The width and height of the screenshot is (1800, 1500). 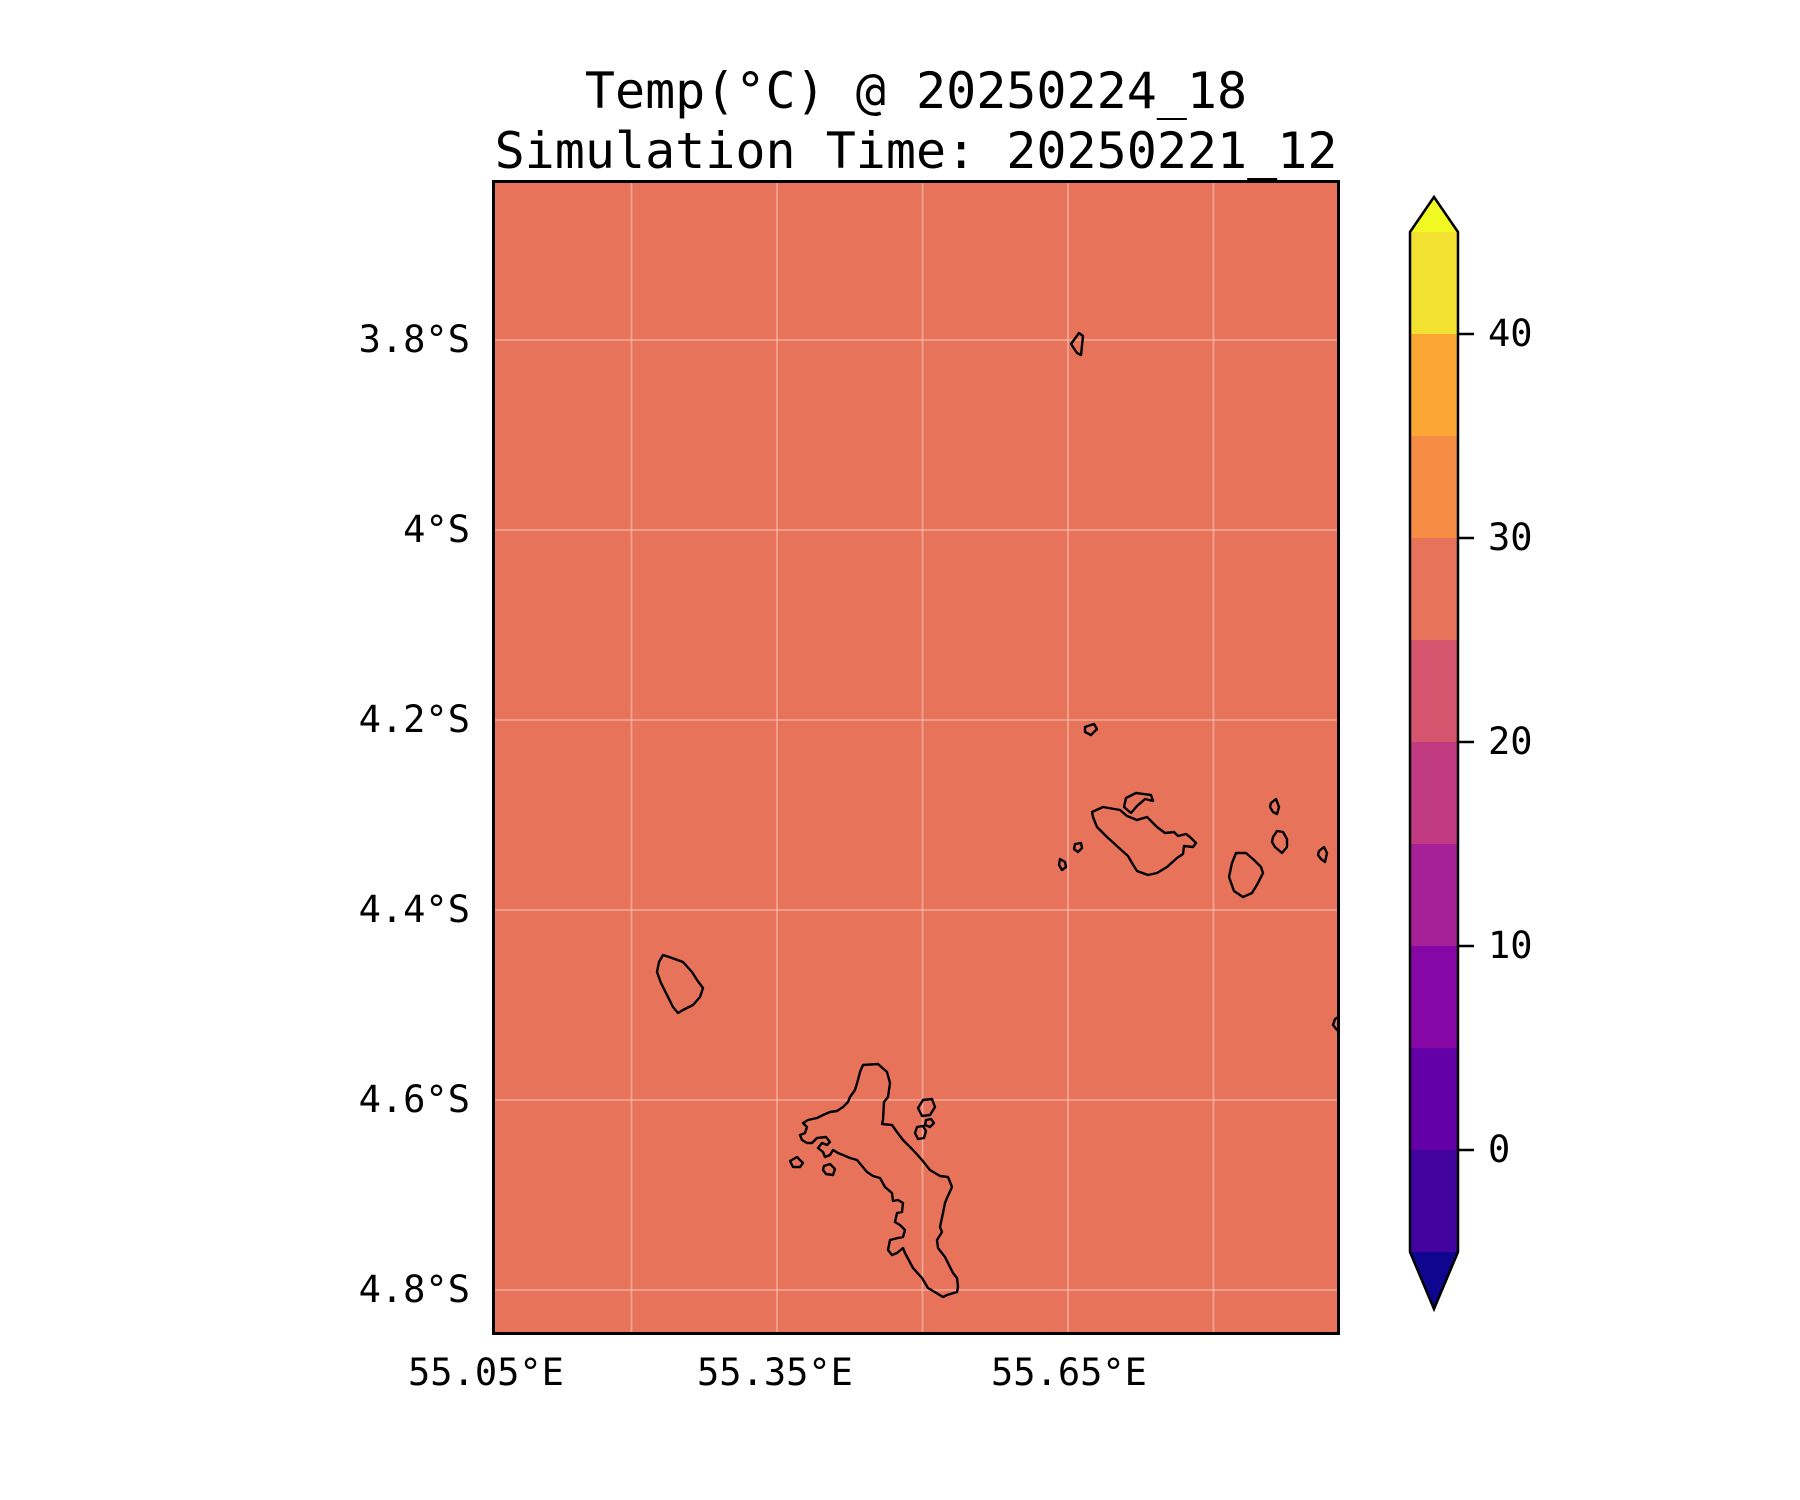 I want to click on colorbar-segment-0–5, so click(x=1434, y=1099).